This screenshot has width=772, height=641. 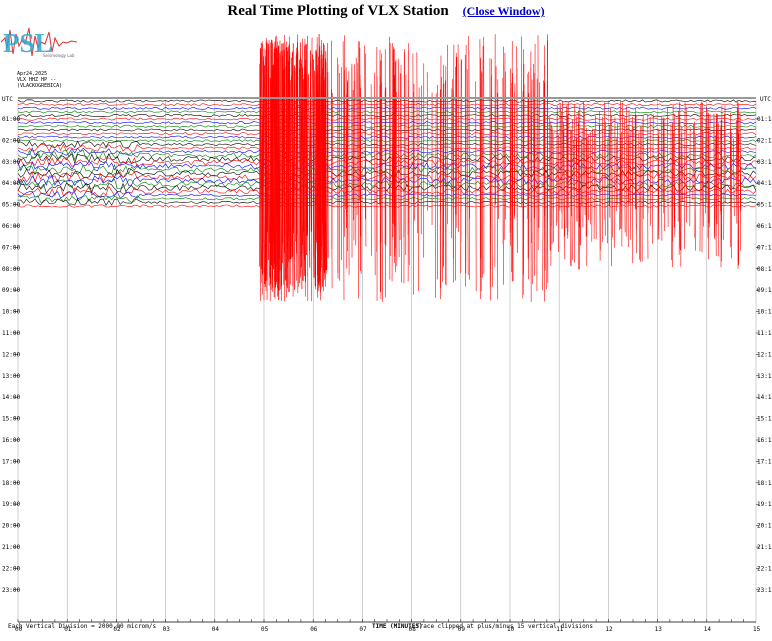 I want to click on right-hour-label: 02:15, so click(x=764, y=140).